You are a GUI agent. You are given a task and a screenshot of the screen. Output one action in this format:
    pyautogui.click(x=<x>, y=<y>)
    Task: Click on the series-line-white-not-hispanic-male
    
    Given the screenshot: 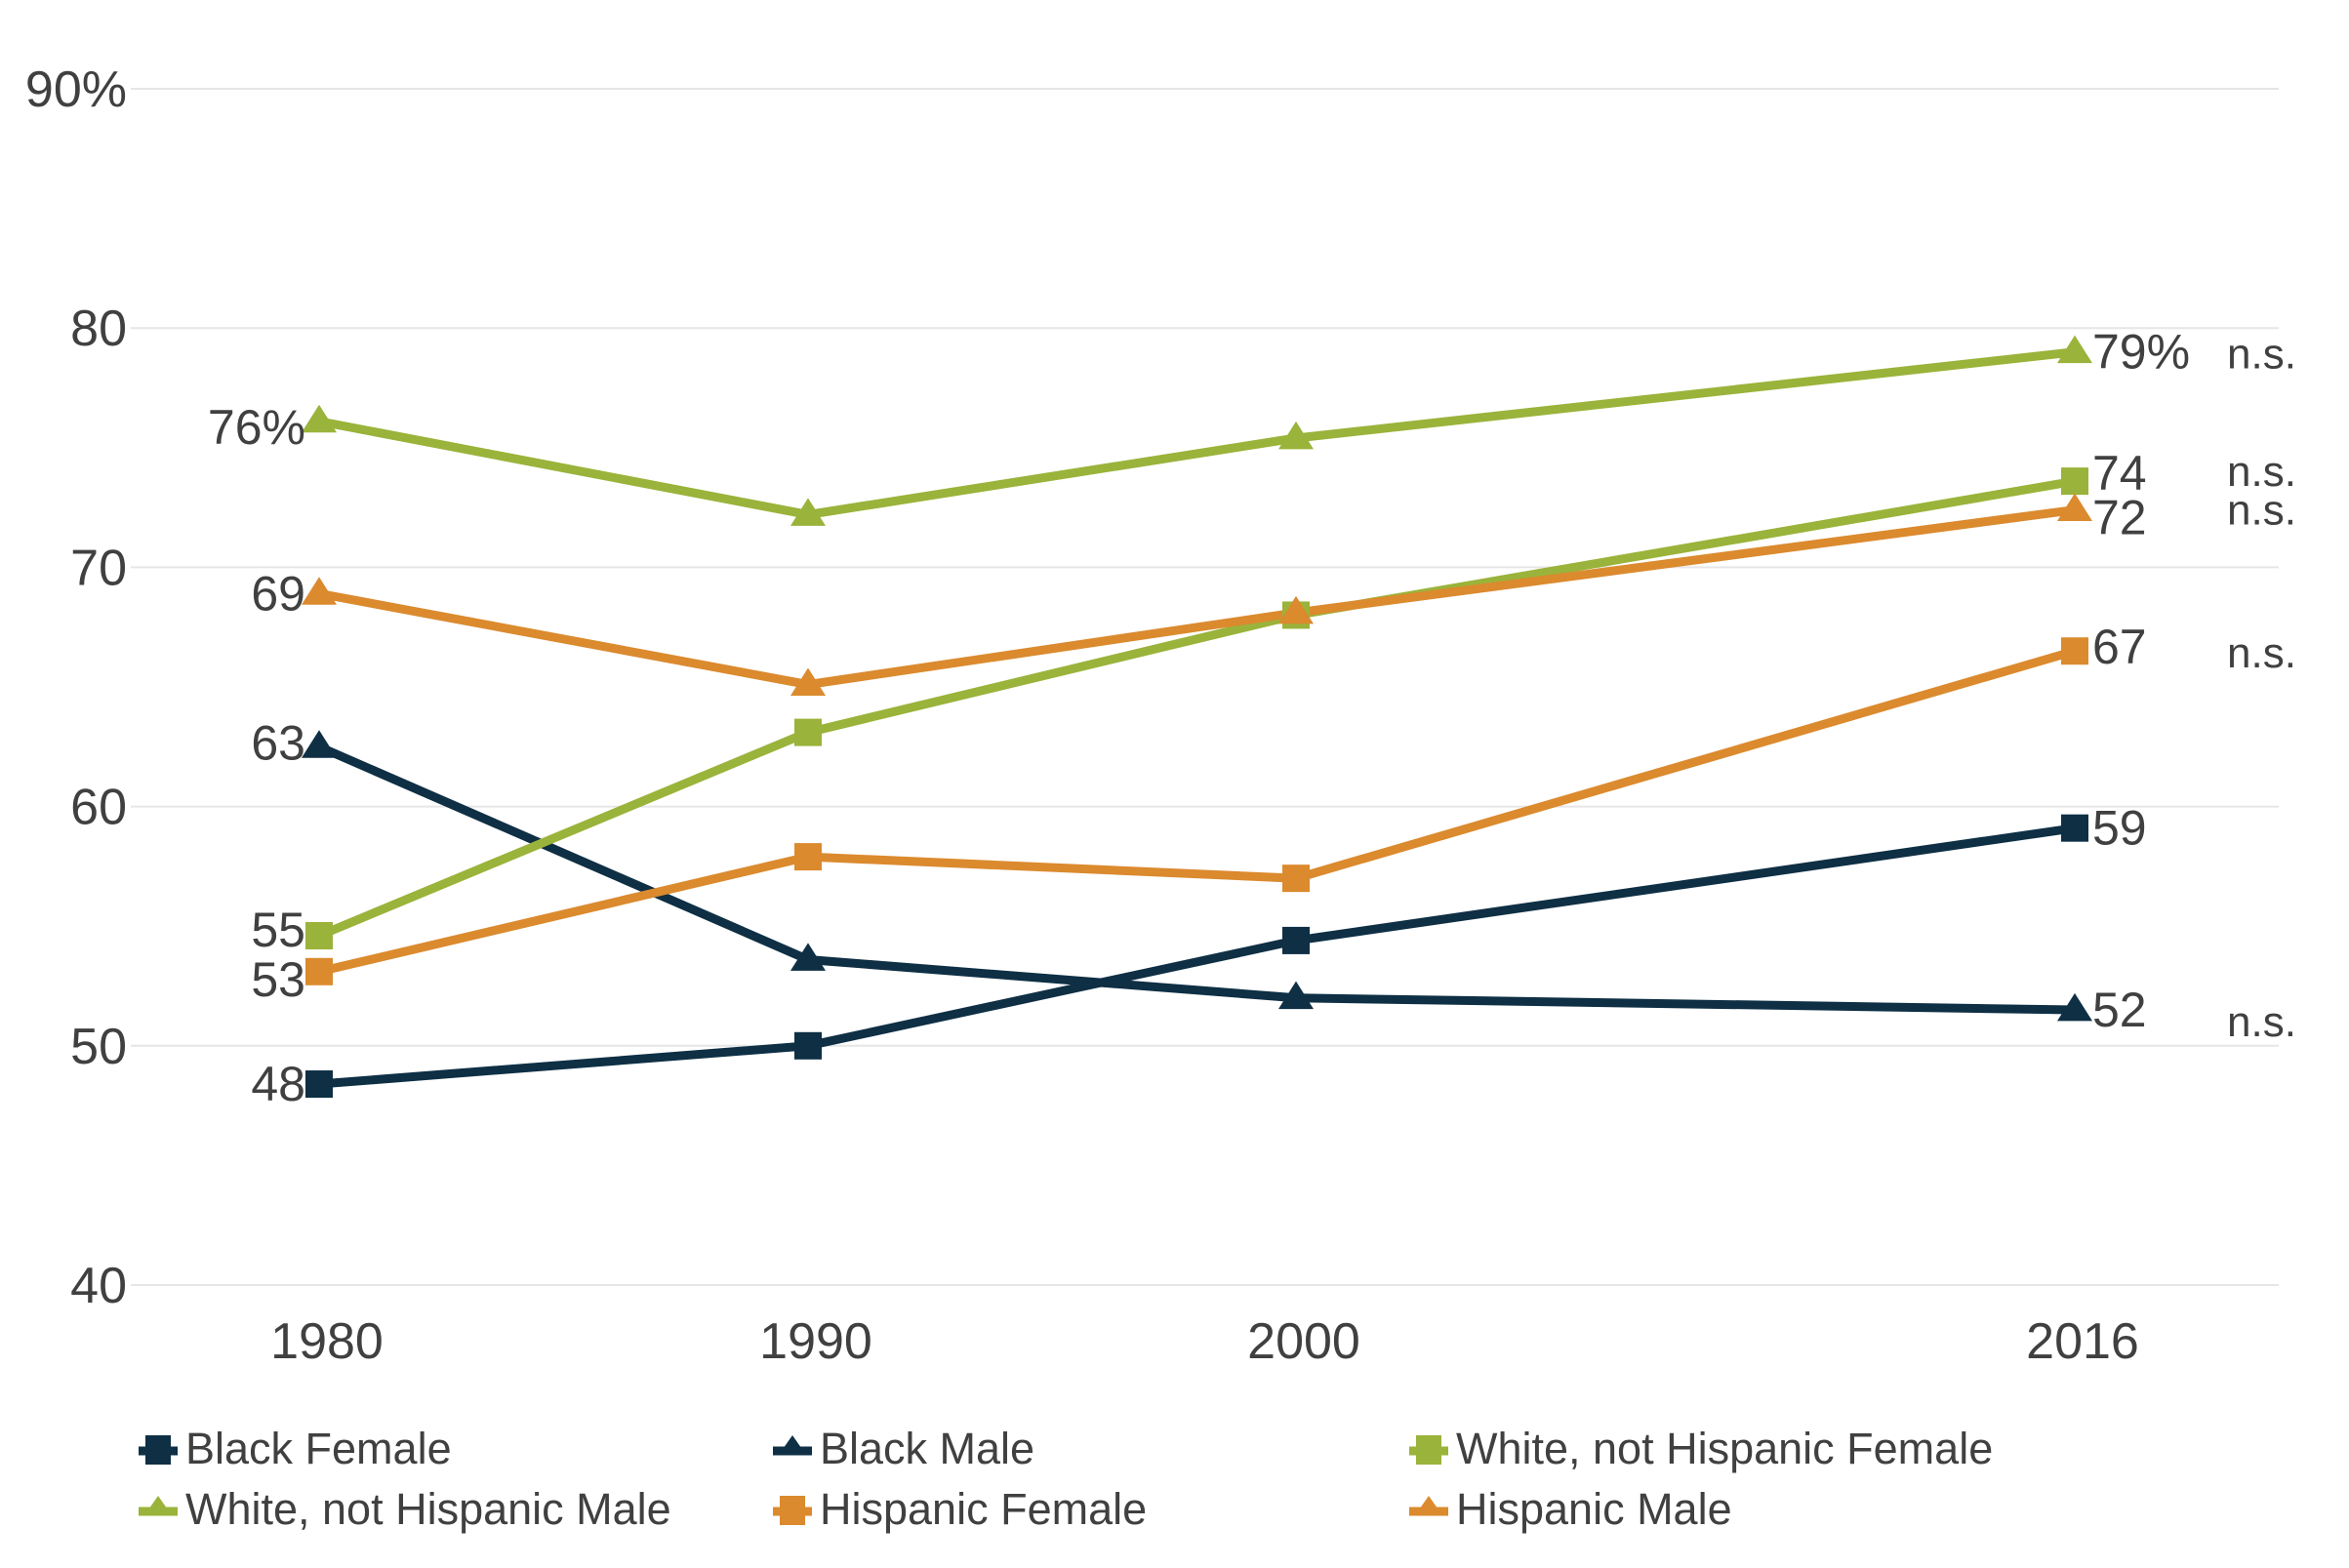 What is the action you would take?
    pyautogui.click(x=1197, y=433)
    